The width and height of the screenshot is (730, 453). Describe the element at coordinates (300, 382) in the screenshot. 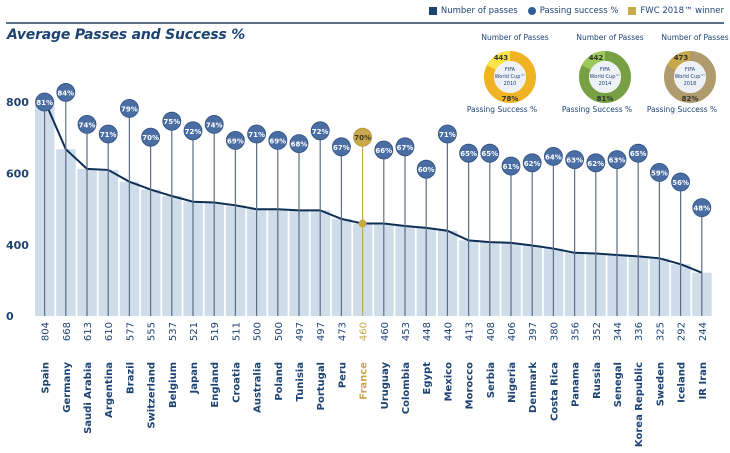

I see `category-label: Tunisia` at that location.